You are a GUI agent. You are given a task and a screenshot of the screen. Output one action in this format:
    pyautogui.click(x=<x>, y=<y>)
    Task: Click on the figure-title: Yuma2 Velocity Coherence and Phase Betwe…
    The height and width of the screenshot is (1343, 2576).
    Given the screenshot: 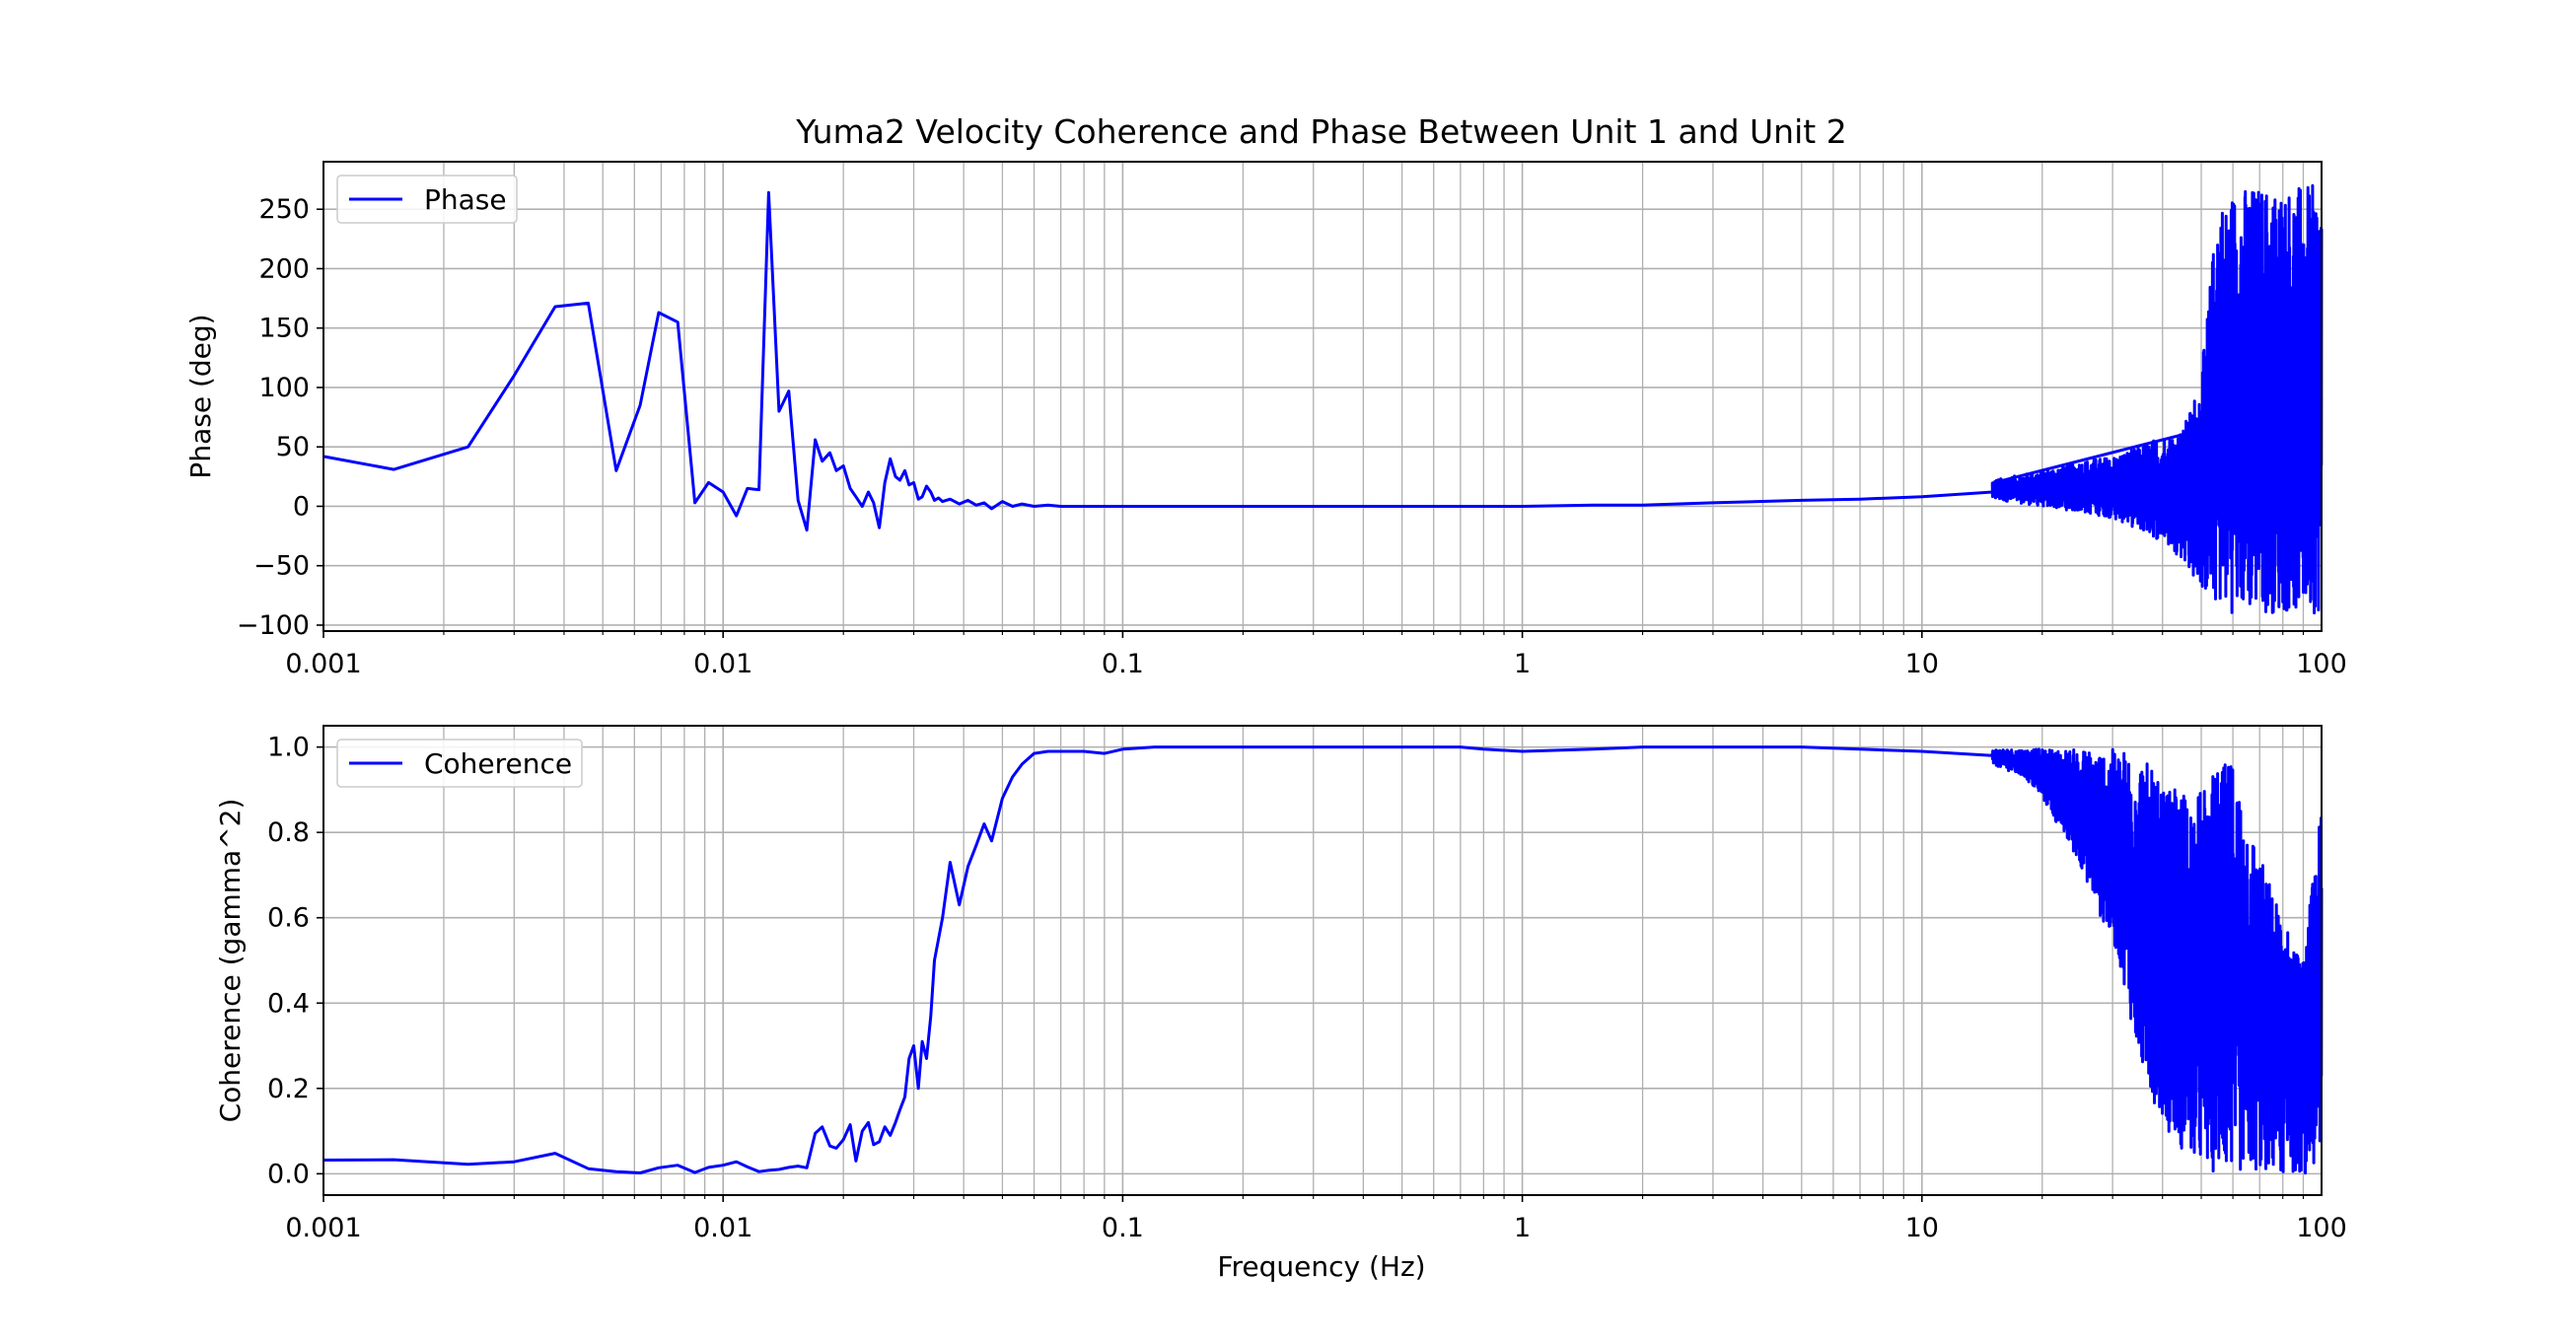 What is the action you would take?
    pyautogui.click(x=1321, y=132)
    